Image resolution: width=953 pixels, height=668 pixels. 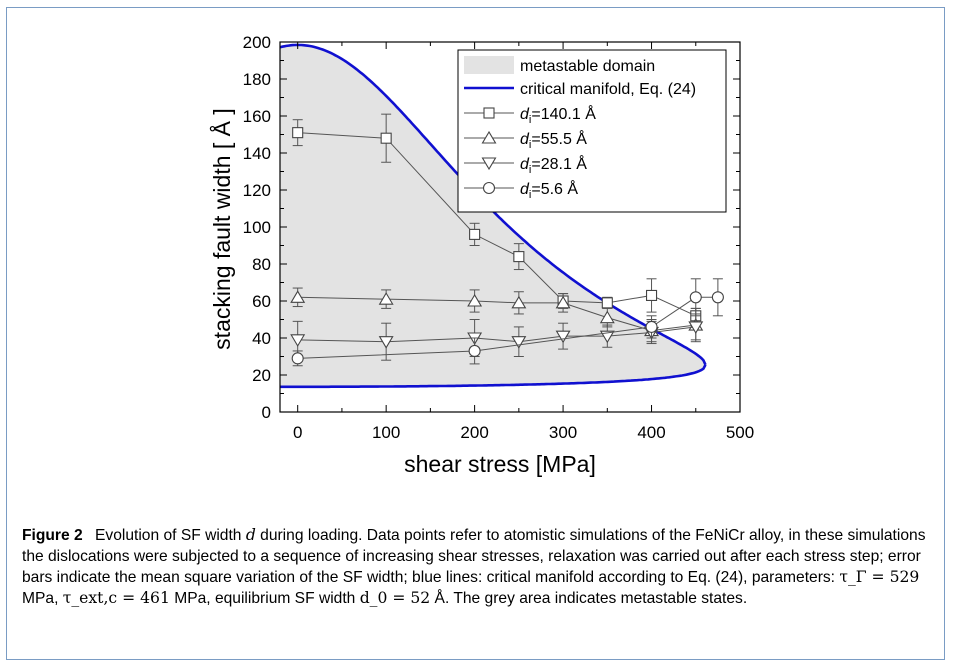 What do you see at coordinates (496, 314) in the screenshot?
I see `series-1-line` at bounding box center [496, 314].